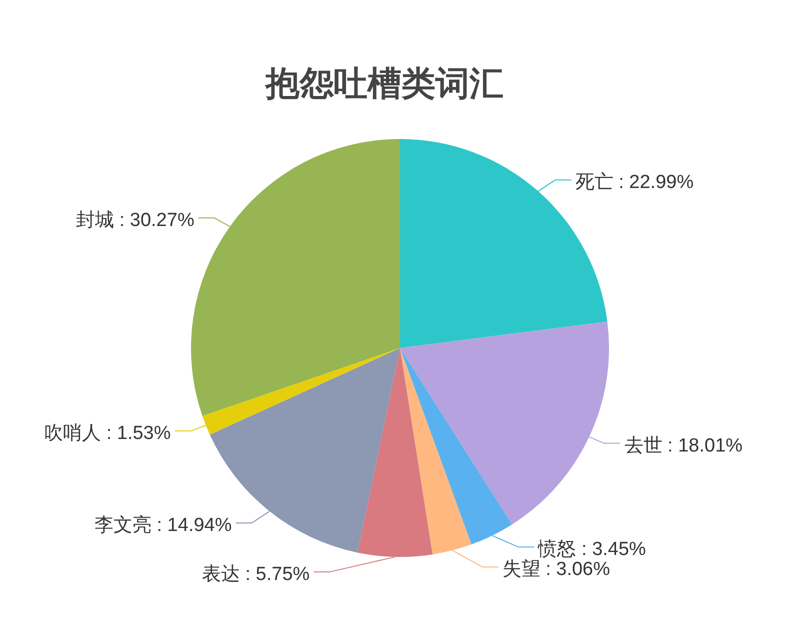 The height and width of the screenshot is (629, 796). What do you see at coordinates (683, 445) in the screenshot?
I see `slice-label: 去世 : 18.01%` at bounding box center [683, 445].